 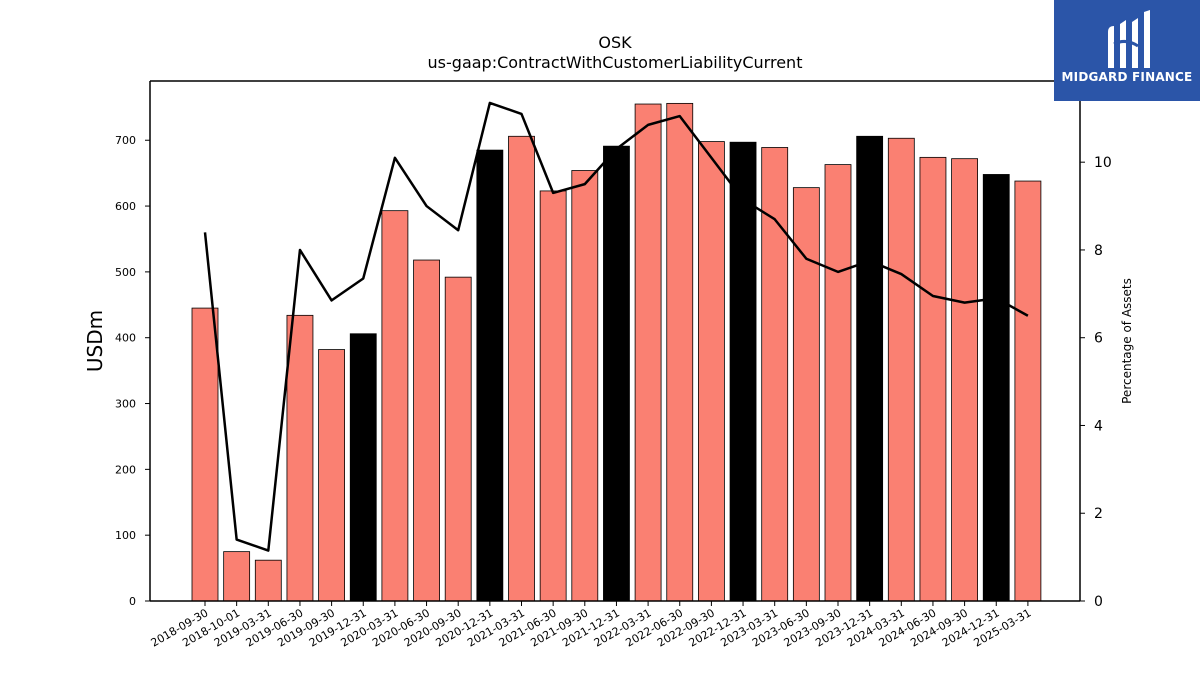 What do you see at coordinates (132, 601) in the screenshot?
I see `y-tick-label: 0` at bounding box center [132, 601].